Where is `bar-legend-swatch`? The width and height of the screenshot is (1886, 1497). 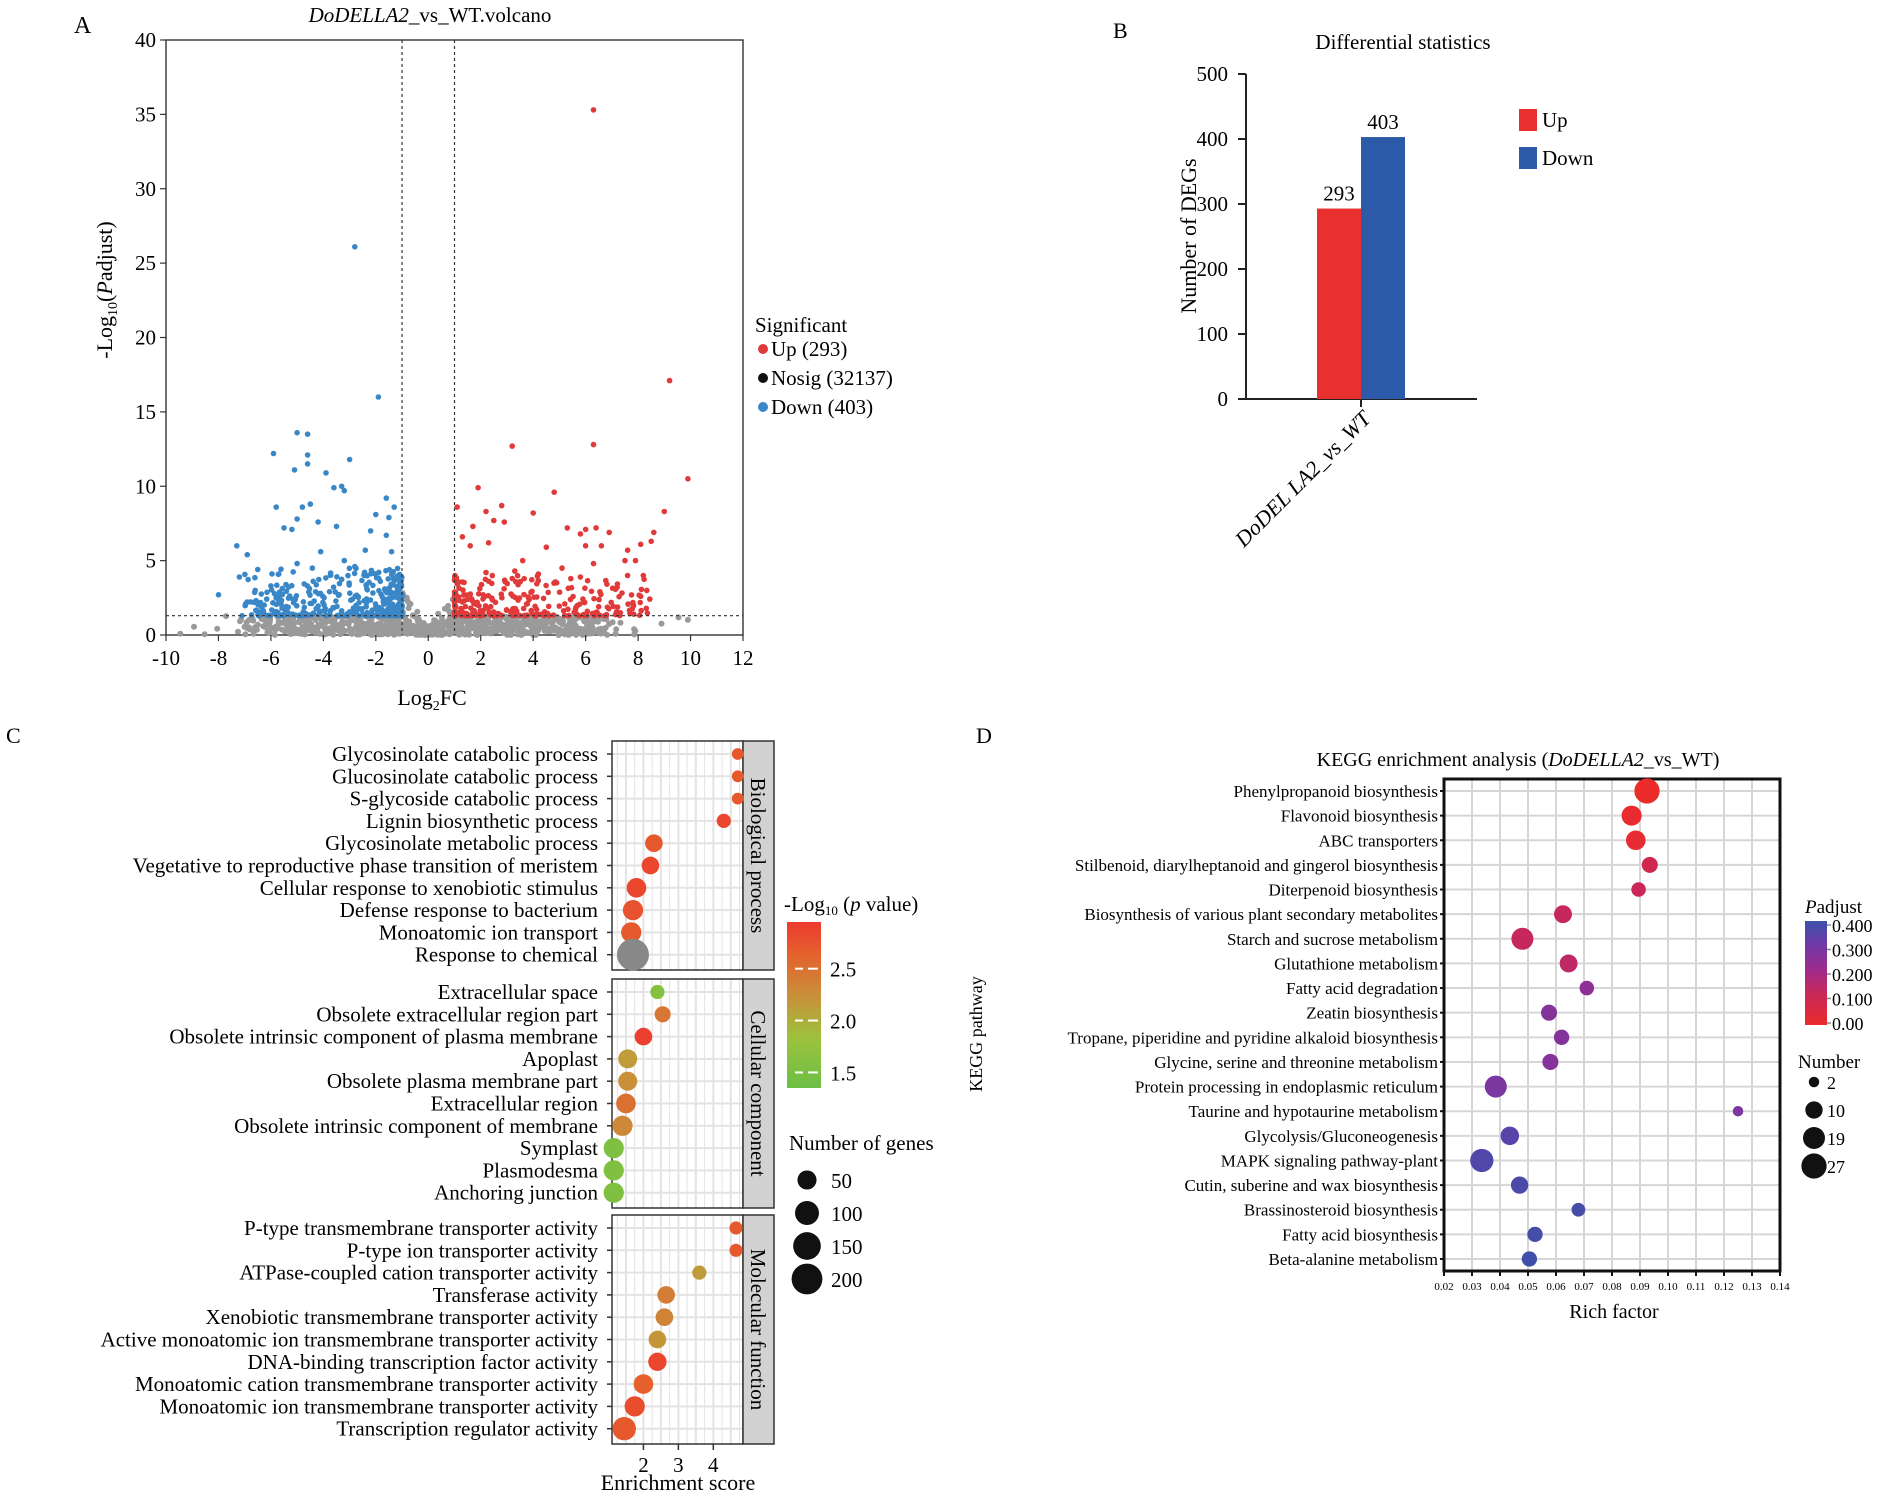
bar-legend-swatch is located at coordinates (1528, 120).